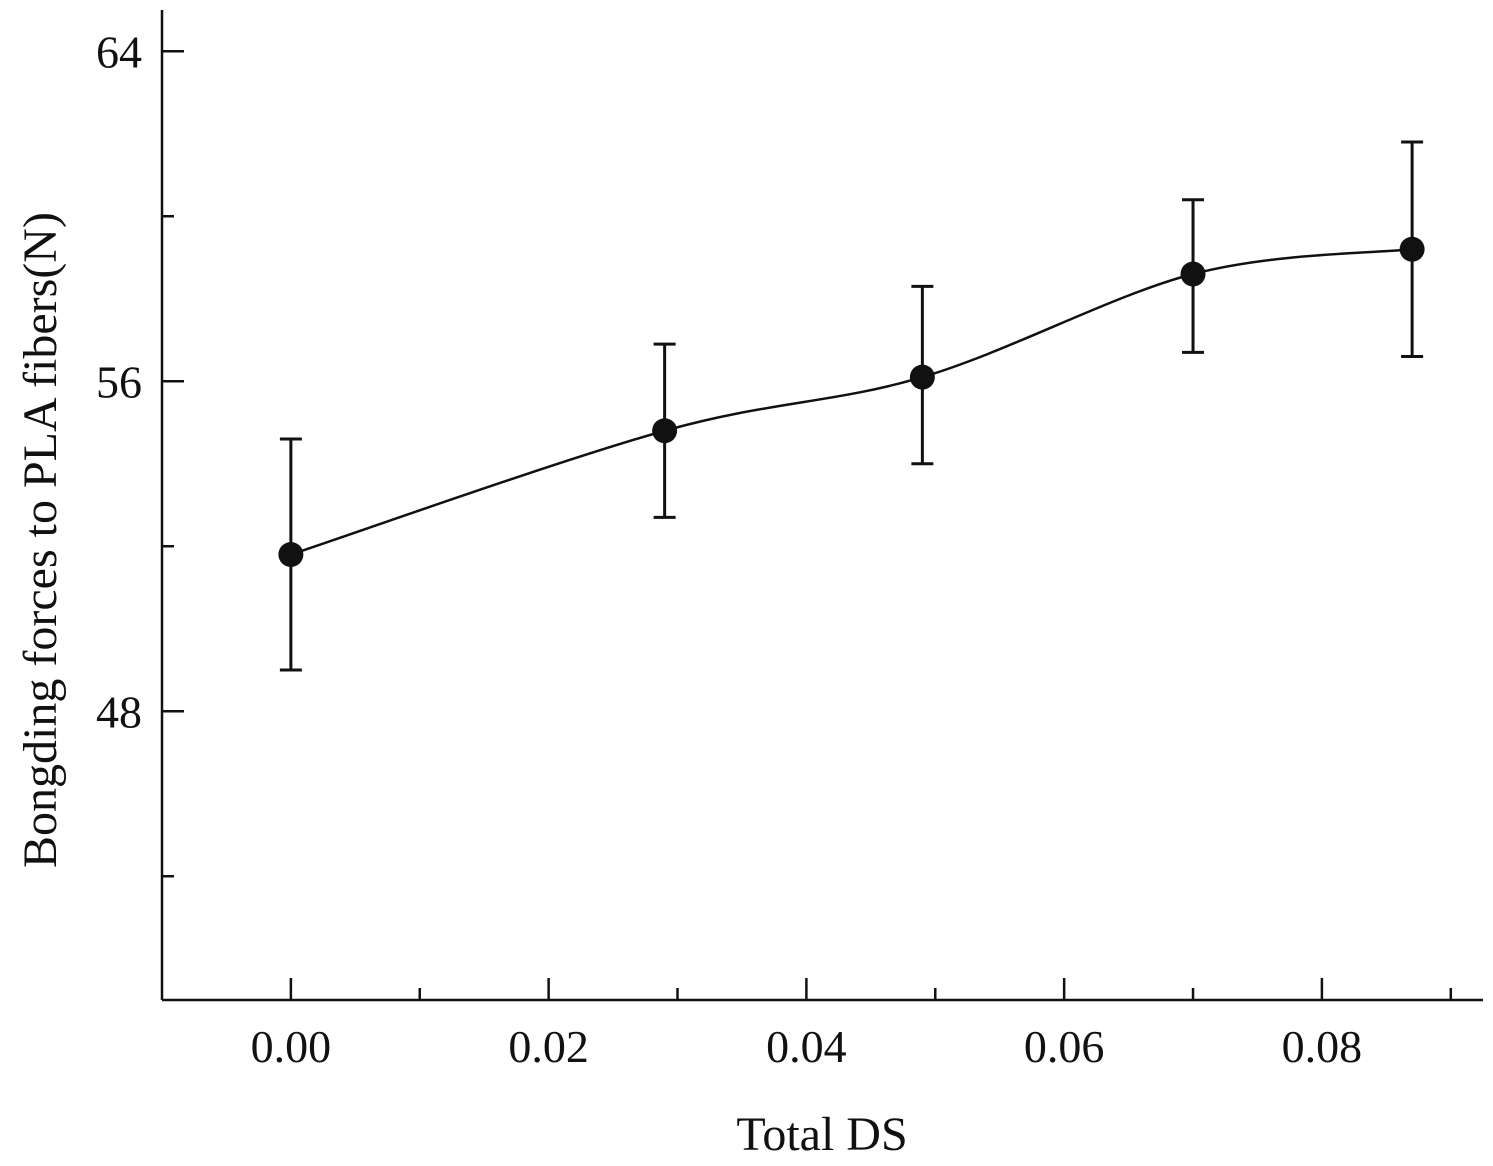 The width and height of the screenshot is (1493, 1166). Describe the element at coordinates (1064, 1046) in the screenshot. I see `x-tick-label: 0.06` at that location.